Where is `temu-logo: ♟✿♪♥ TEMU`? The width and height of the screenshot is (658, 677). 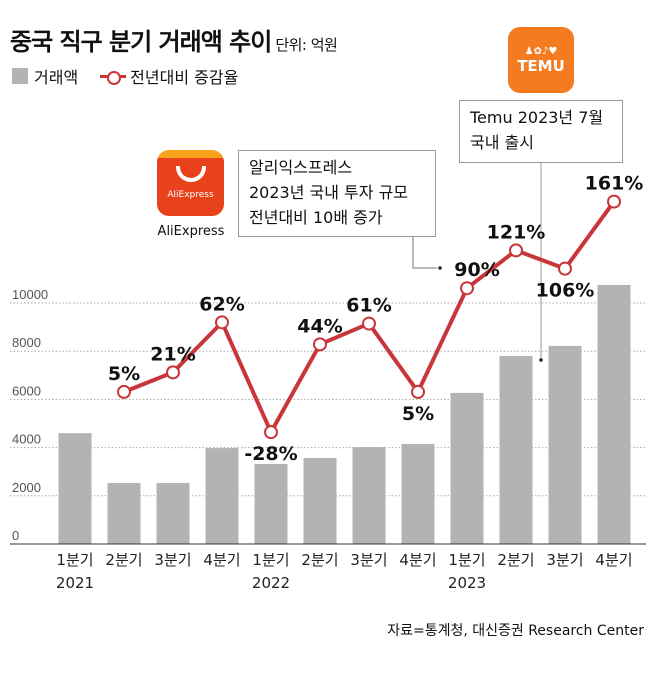
temu-logo: ♟✿♪♥ TEMU is located at coordinates (541, 60).